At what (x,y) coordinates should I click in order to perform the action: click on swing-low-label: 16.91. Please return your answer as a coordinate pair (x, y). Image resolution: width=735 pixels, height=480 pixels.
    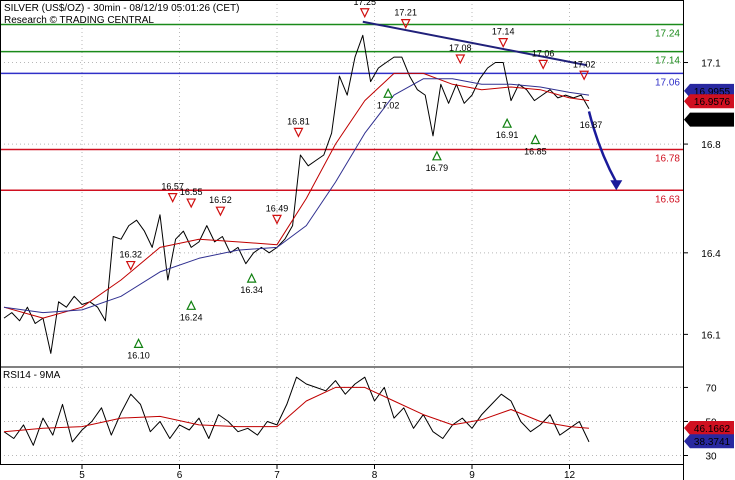
    Looking at the image, I should click on (507, 135).